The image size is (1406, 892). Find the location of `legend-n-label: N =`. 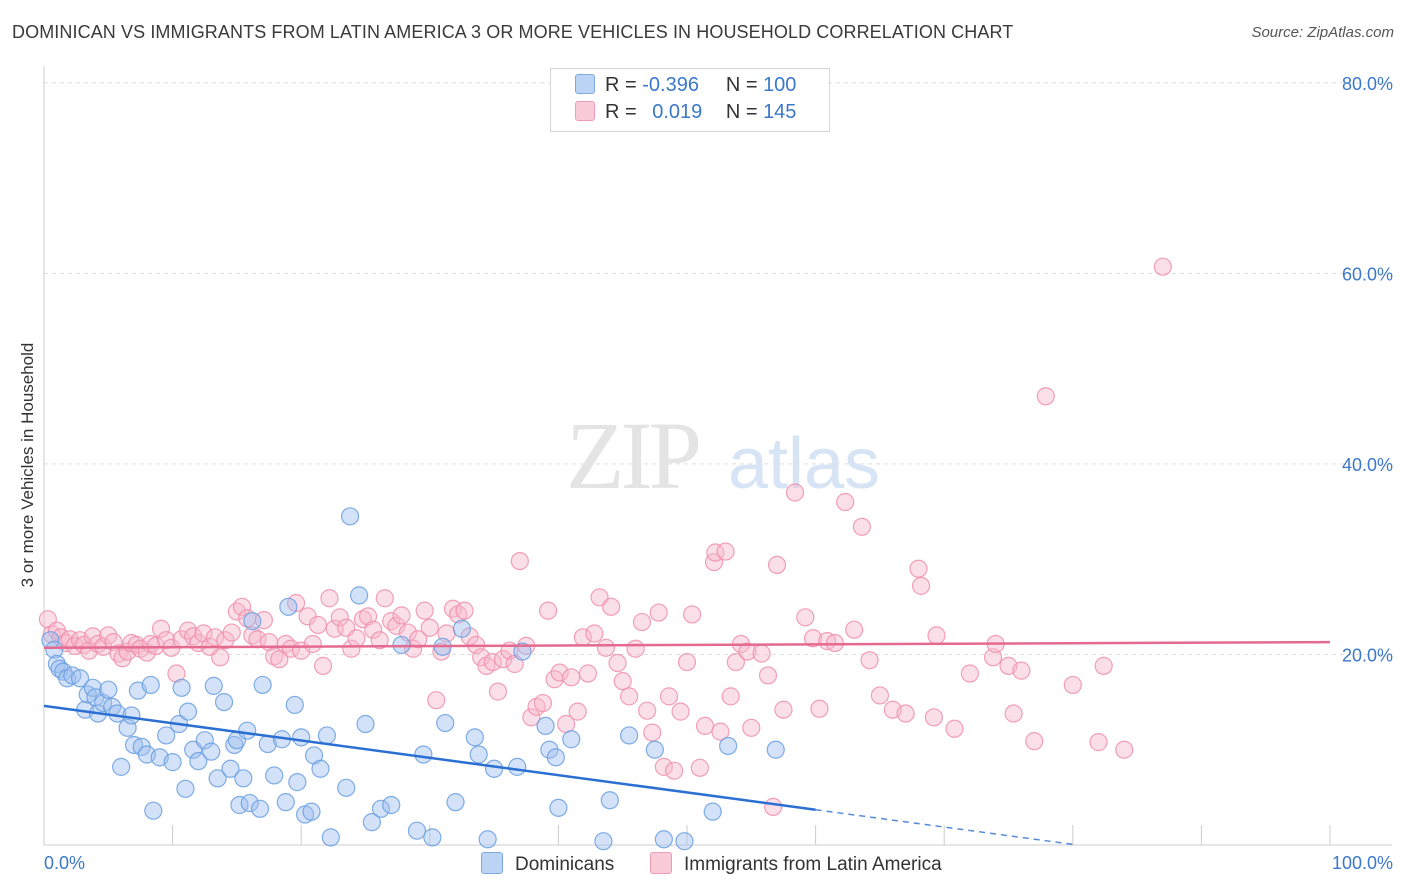

legend-n-label: N = is located at coordinates (741, 85).